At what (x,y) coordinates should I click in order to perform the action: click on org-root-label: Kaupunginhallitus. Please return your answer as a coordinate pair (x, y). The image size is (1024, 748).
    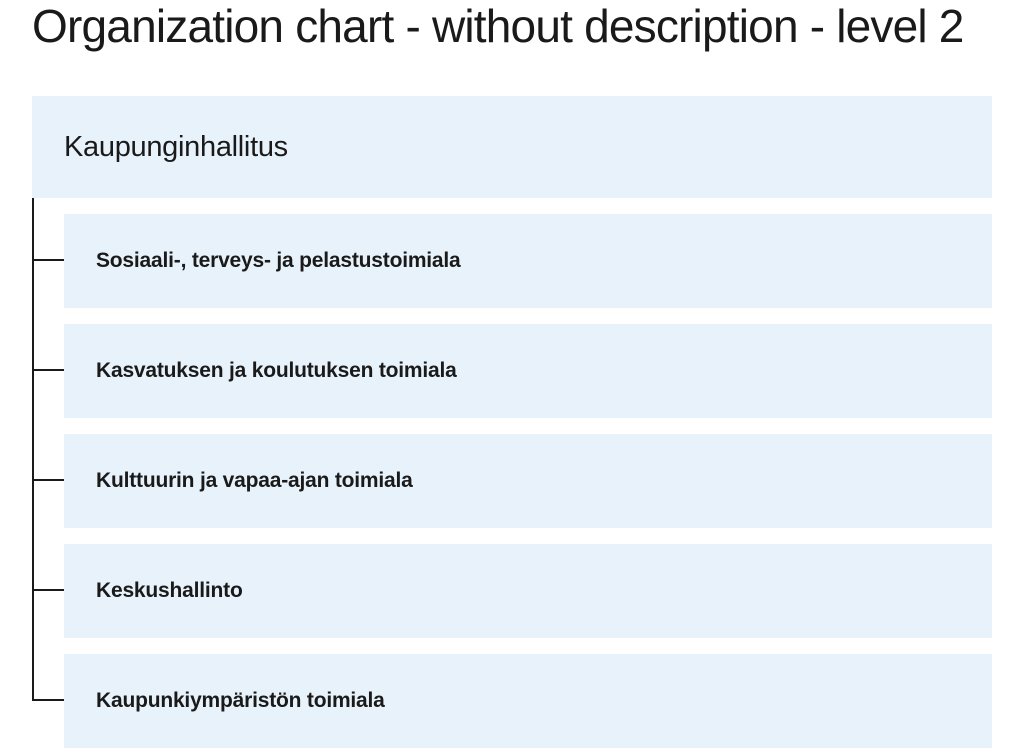
    Looking at the image, I should click on (176, 146).